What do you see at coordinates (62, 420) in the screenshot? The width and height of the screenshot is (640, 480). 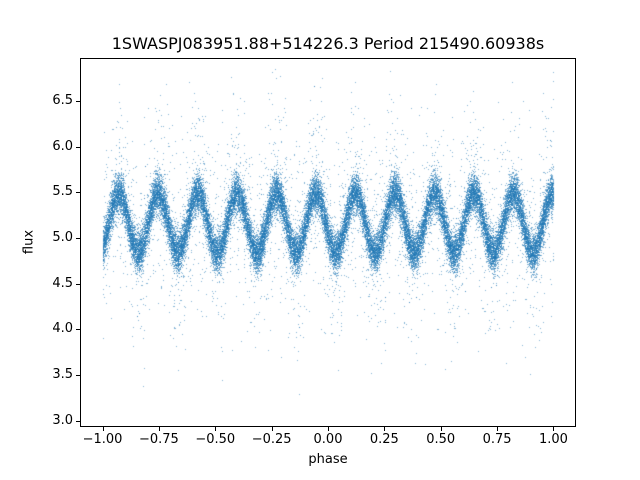 I see `y-tick-label: 3.0` at bounding box center [62, 420].